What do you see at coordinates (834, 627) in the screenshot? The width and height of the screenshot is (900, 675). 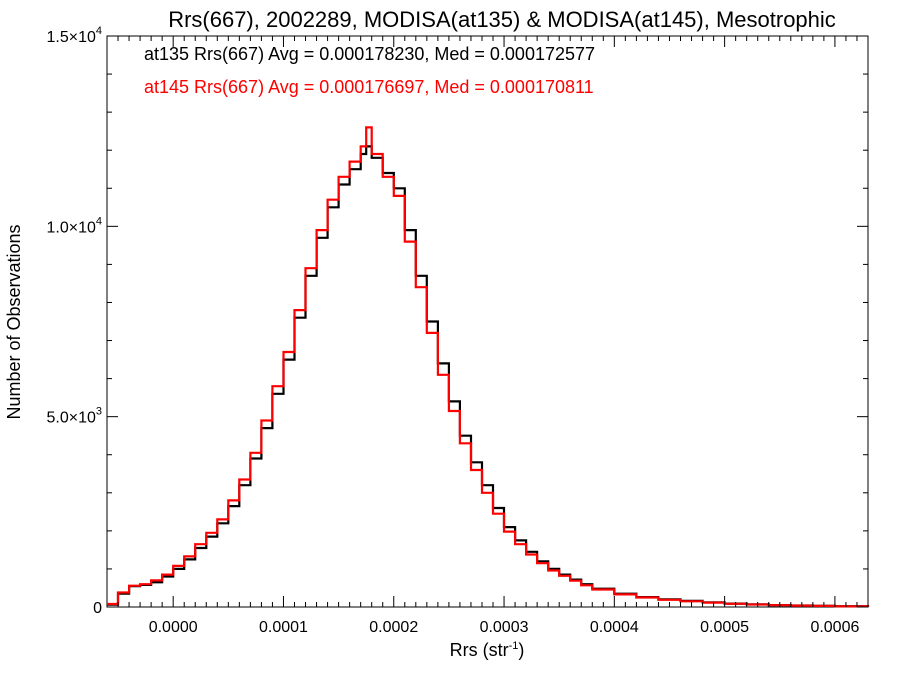 I see `x-tick-label: 0.0006` at bounding box center [834, 627].